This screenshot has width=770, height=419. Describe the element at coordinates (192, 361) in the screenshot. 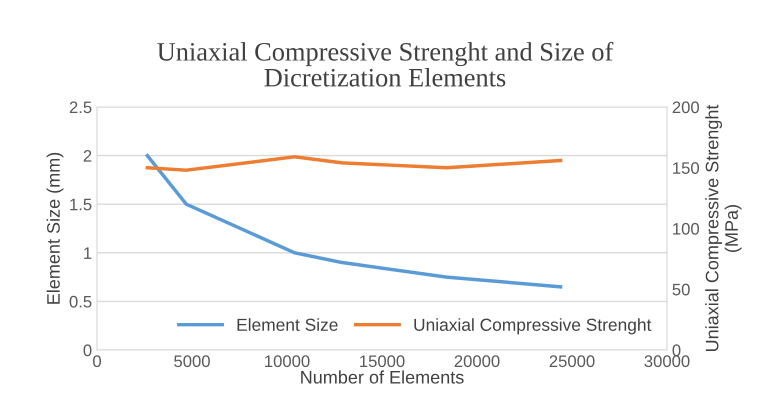

I see `x-tick-label: 5000` at that location.